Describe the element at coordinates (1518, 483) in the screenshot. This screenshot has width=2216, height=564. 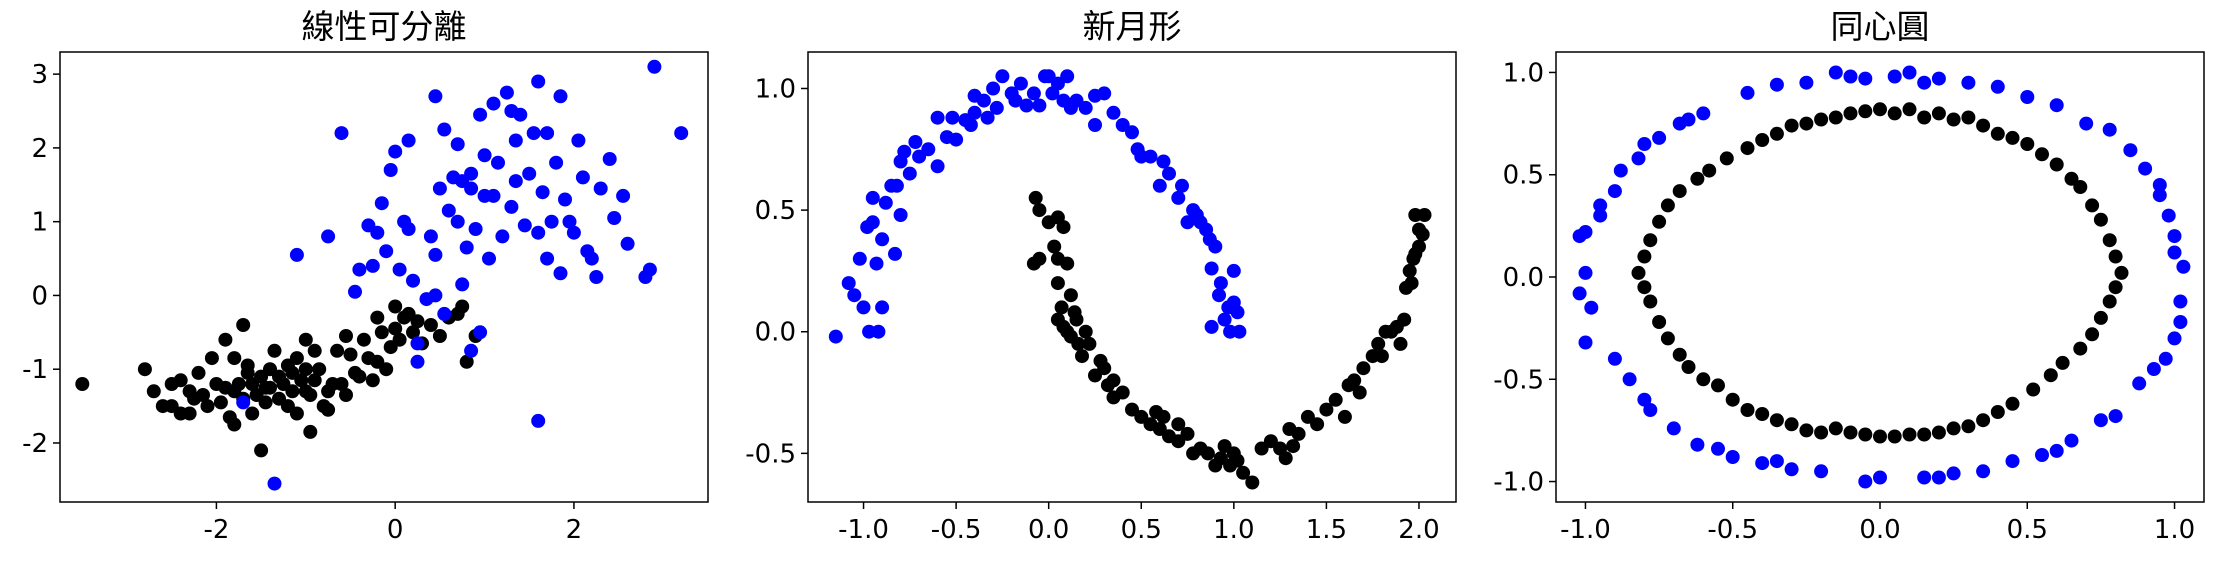
I see `y-tick-label: -1.0` at that location.